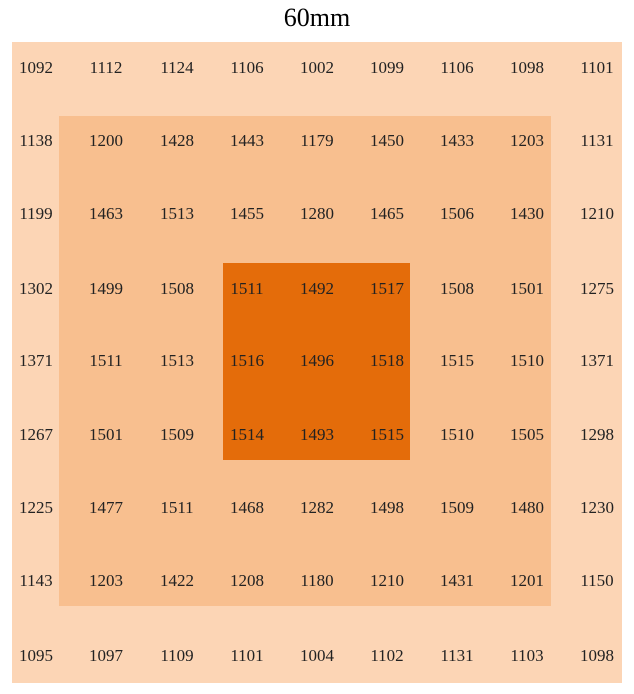 This screenshot has height=694, width=634. What do you see at coordinates (36, 288) in the screenshot?
I see `cell-value: 1302` at bounding box center [36, 288].